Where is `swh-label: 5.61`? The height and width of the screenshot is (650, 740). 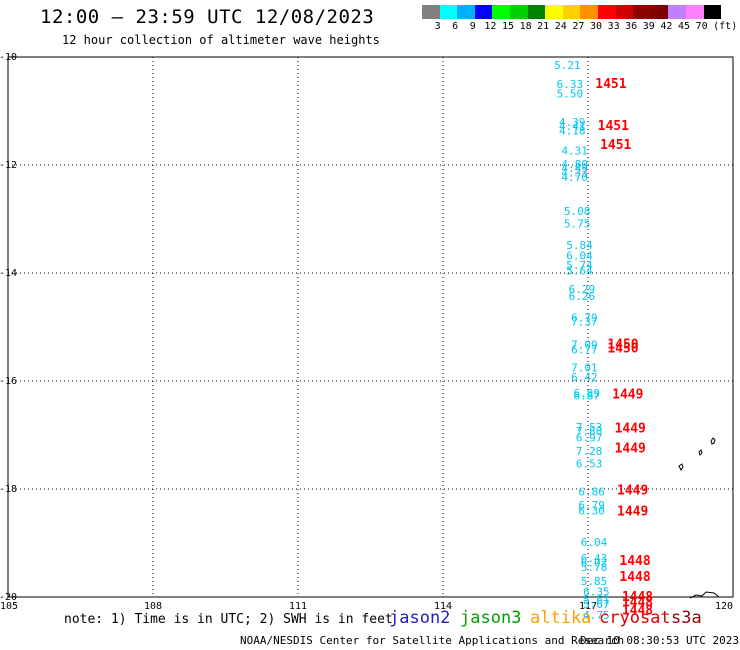 swh-label: 5.61 is located at coordinates (596, 600).